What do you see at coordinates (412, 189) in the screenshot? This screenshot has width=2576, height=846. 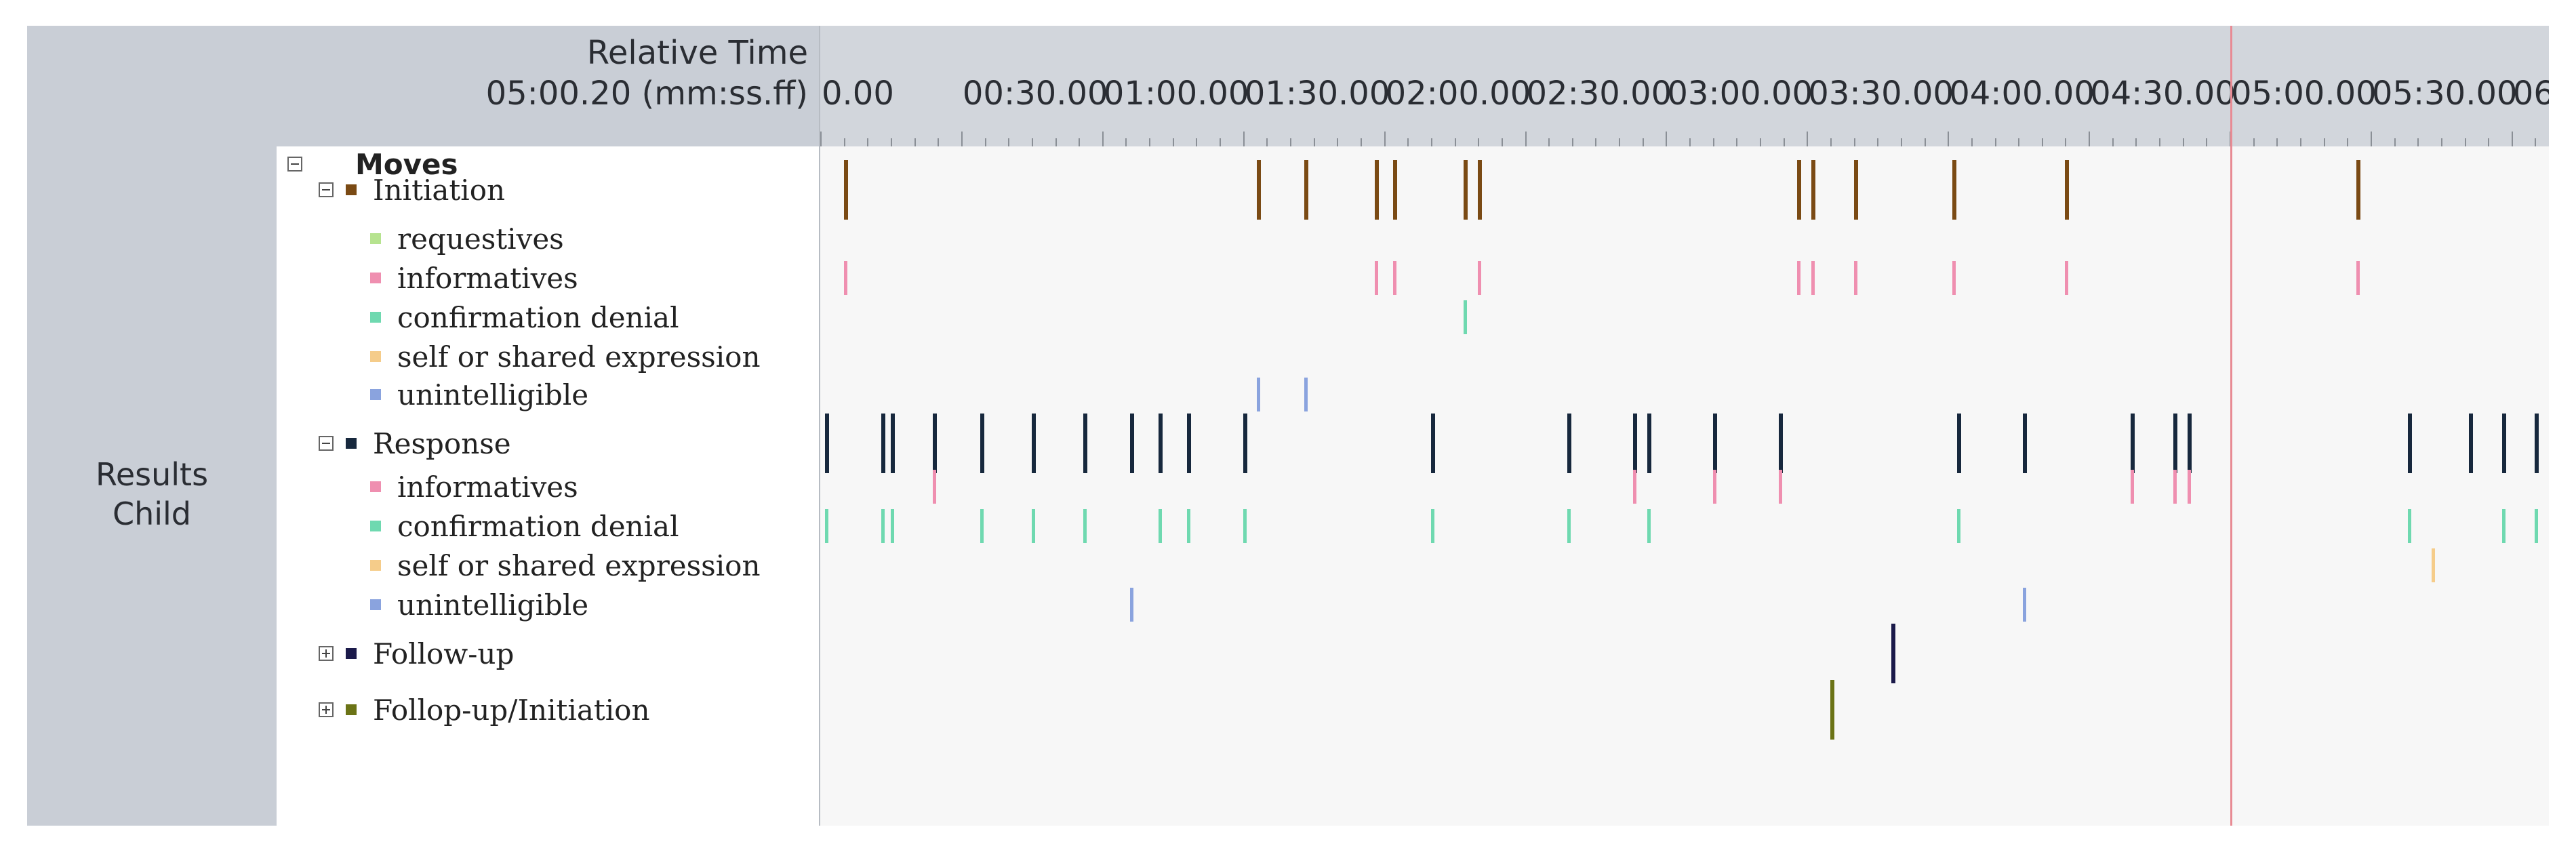 I see `tier-row: Initiation` at bounding box center [412, 189].